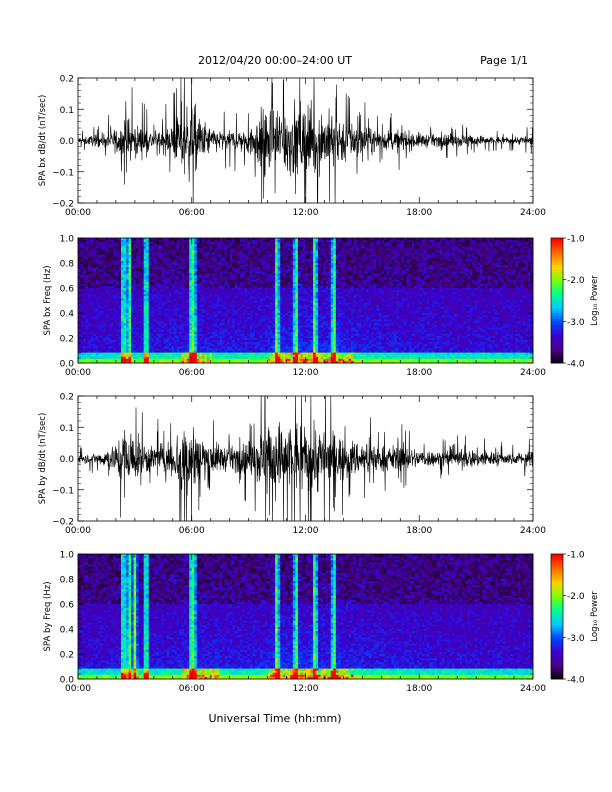 This screenshot has width=612, height=792. I want to click on y-tick-label: −0.1, so click(63, 173).